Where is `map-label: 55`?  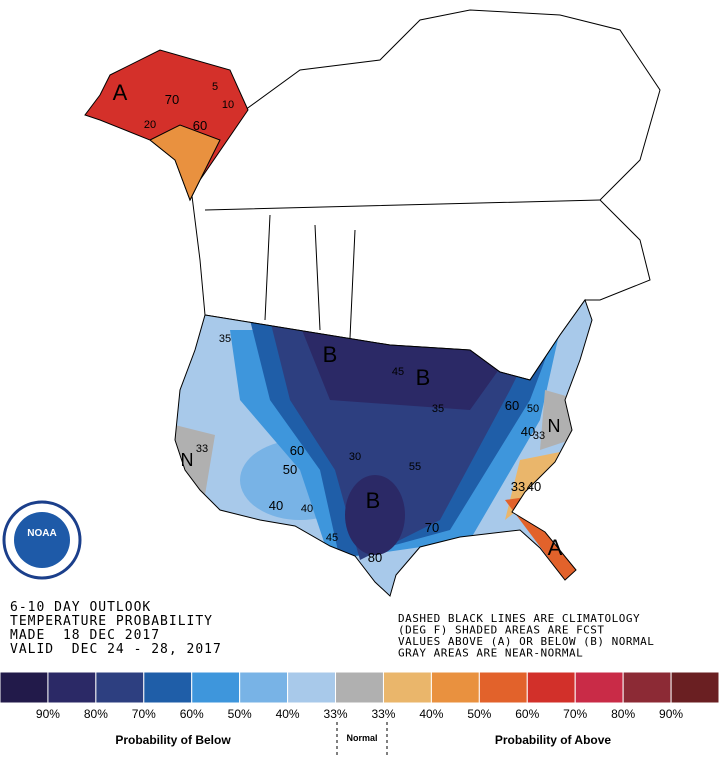
map-label: 55 is located at coordinates (415, 467).